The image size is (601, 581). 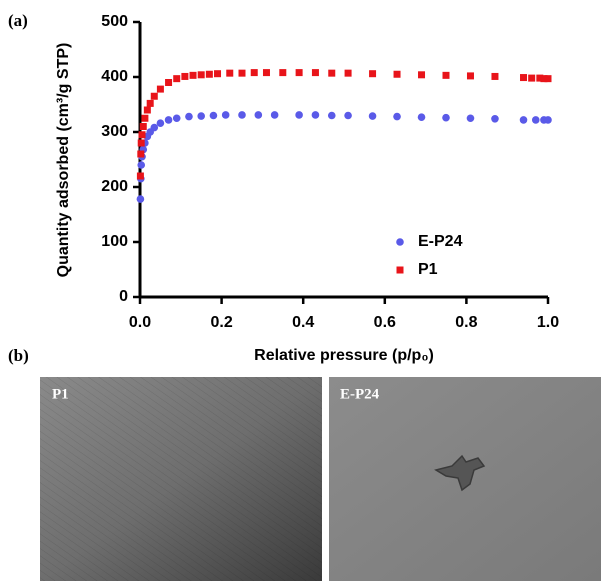 What do you see at coordinates (466, 322) in the screenshot?
I see `x-tick-label: 0.8` at bounding box center [466, 322].